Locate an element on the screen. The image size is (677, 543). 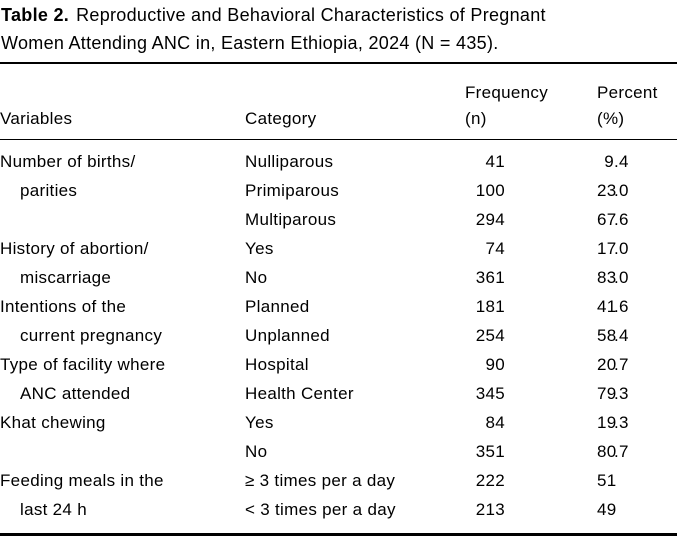
frequency-cell: 90 is located at coordinates (531, 364).